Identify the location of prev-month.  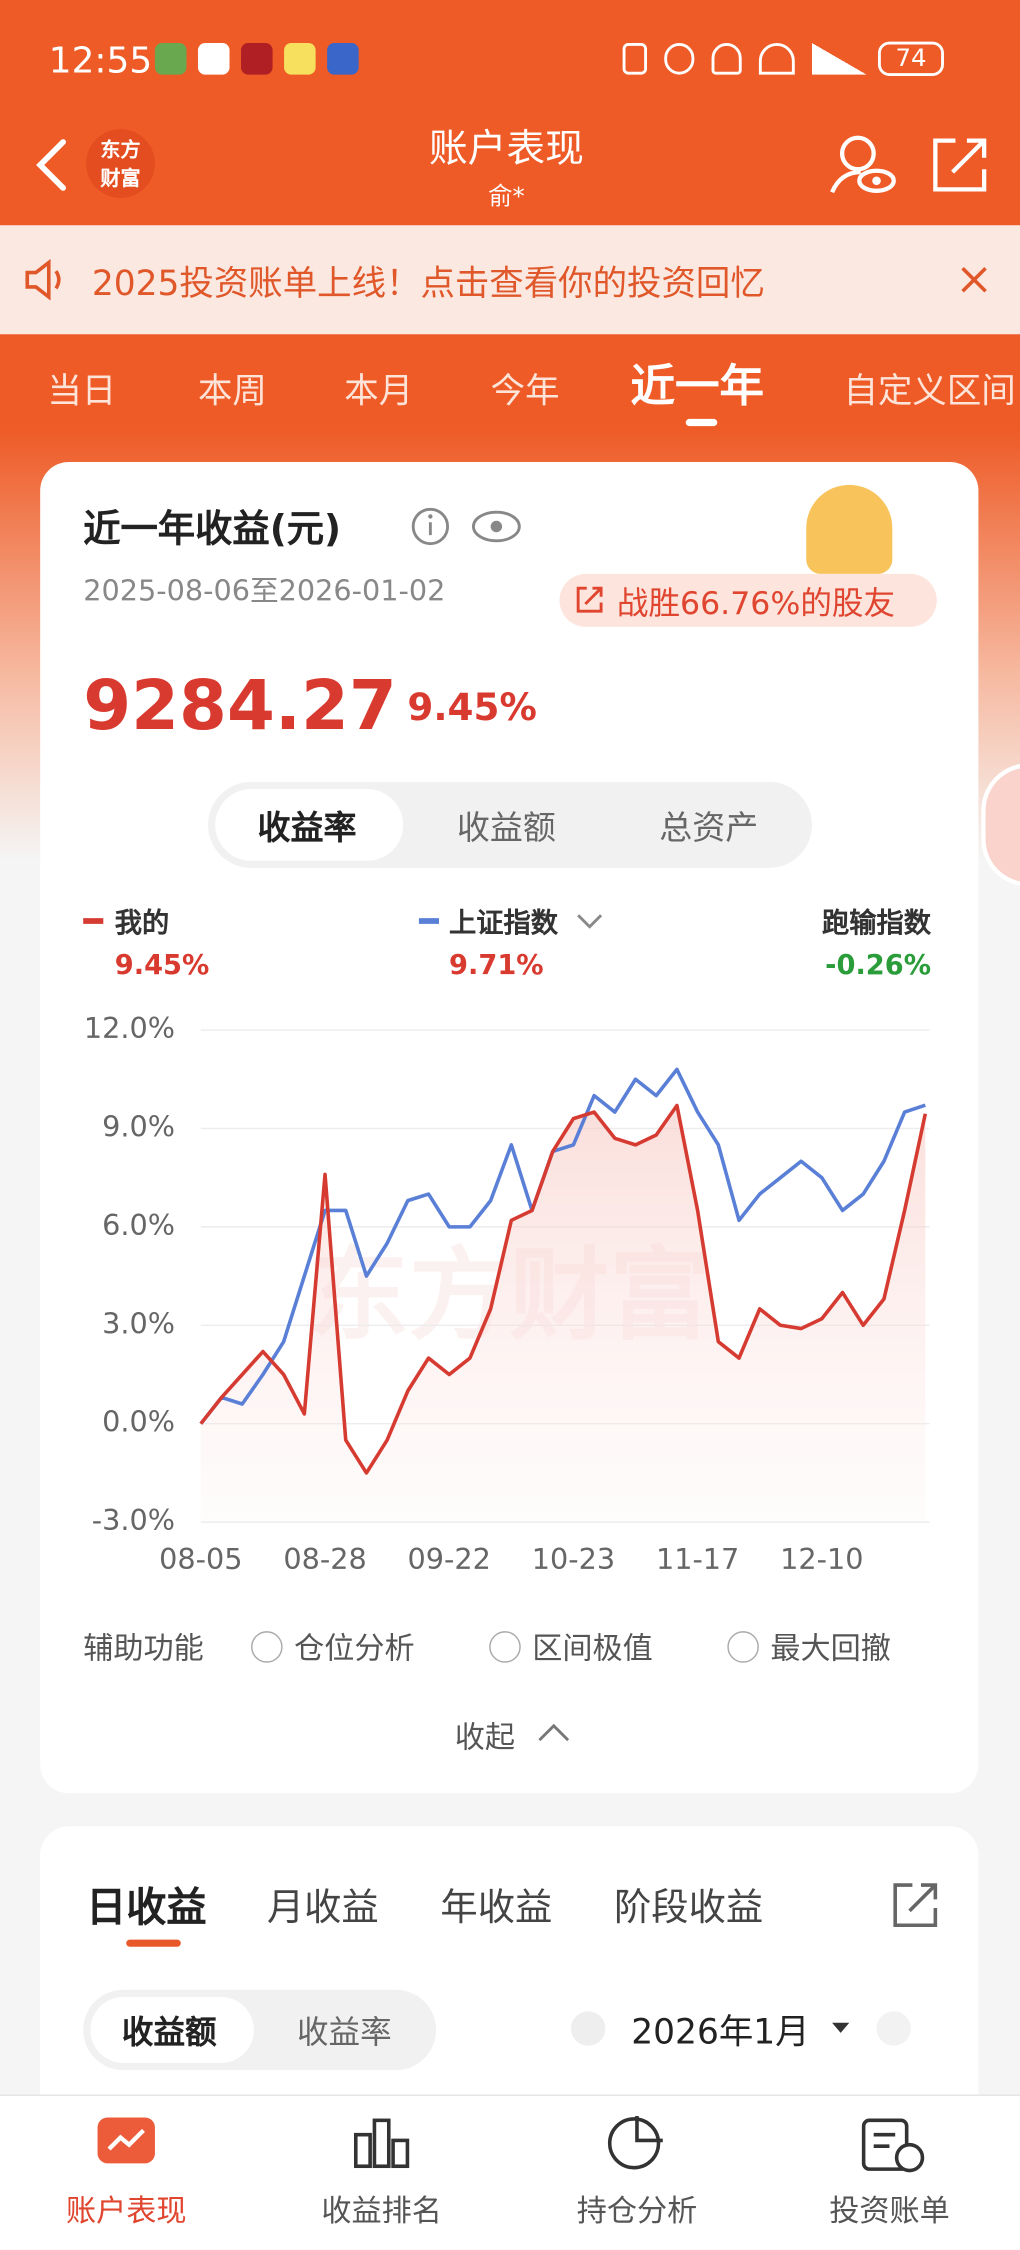
(588, 2028).